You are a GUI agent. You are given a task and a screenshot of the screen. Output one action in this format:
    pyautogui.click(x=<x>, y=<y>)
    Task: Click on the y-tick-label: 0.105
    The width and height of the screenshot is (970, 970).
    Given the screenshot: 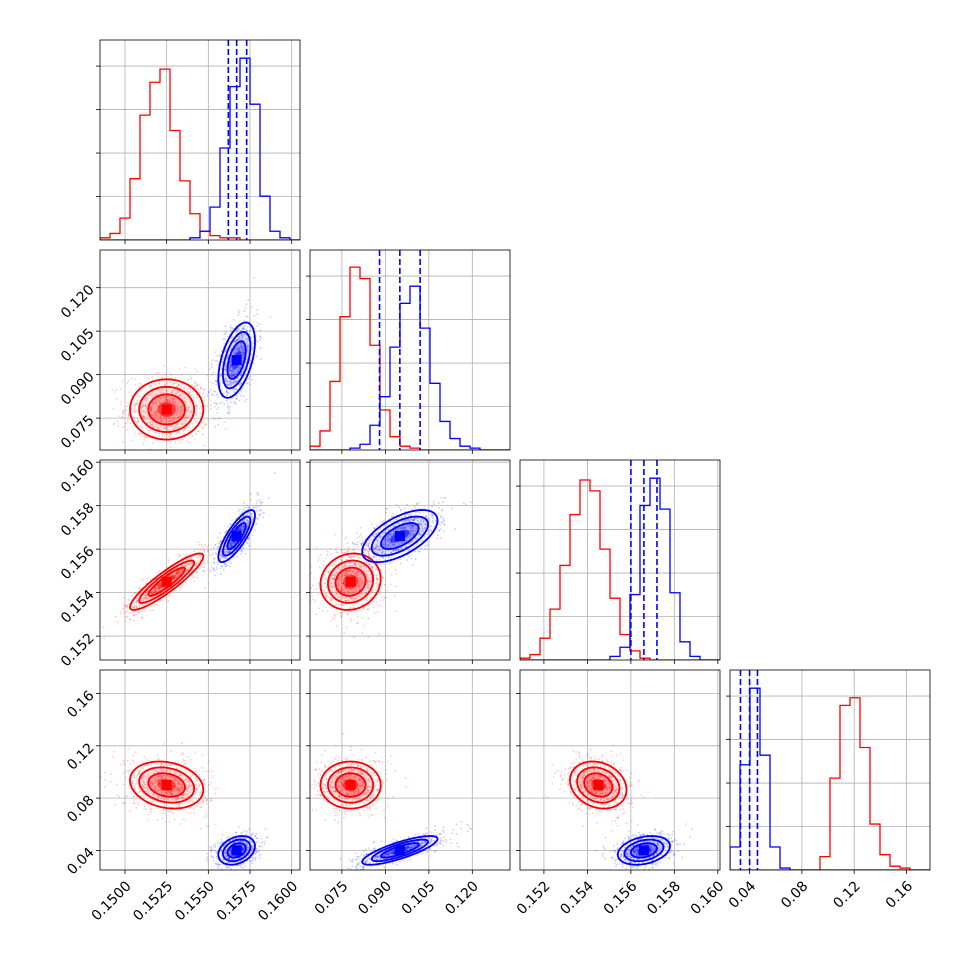 What is the action you would take?
    pyautogui.click(x=78, y=346)
    